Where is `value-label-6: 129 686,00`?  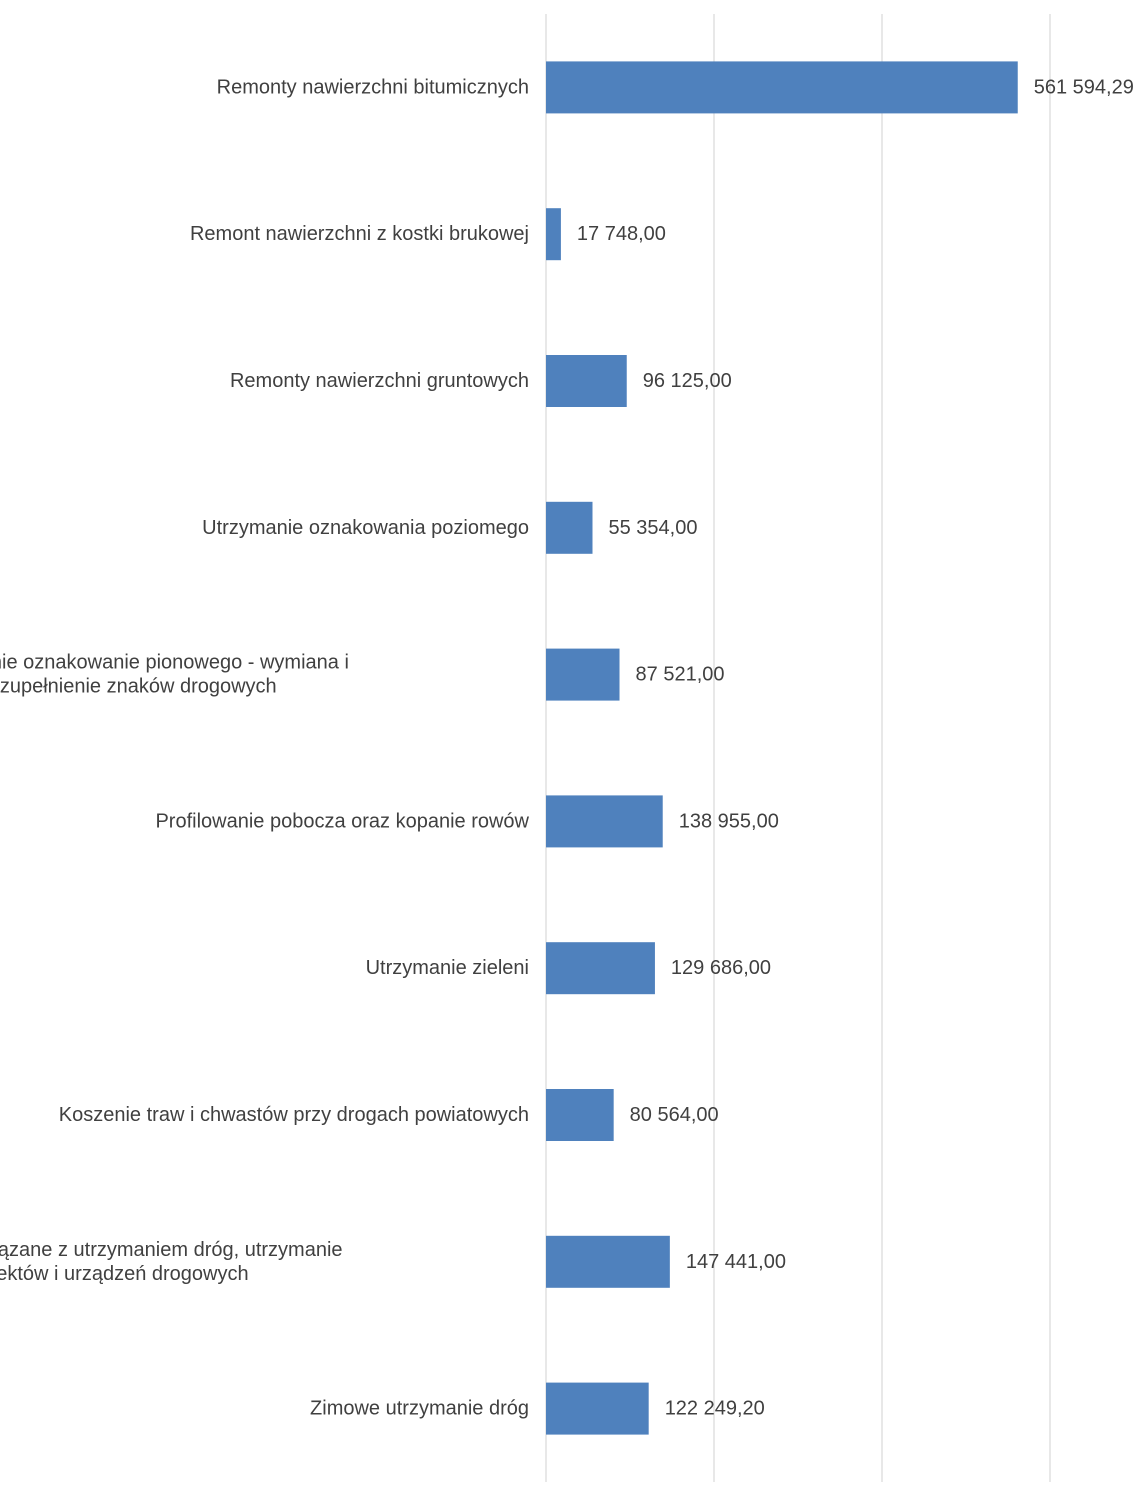 value-label-6: 129 686,00 is located at coordinates (721, 968).